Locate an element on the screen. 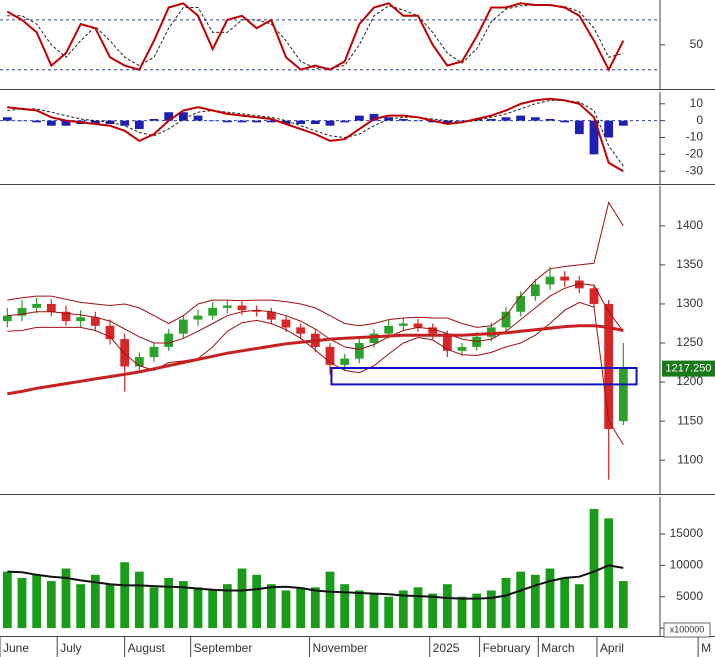 The image size is (715, 657). x-tick-label: July is located at coordinates (70, 648).